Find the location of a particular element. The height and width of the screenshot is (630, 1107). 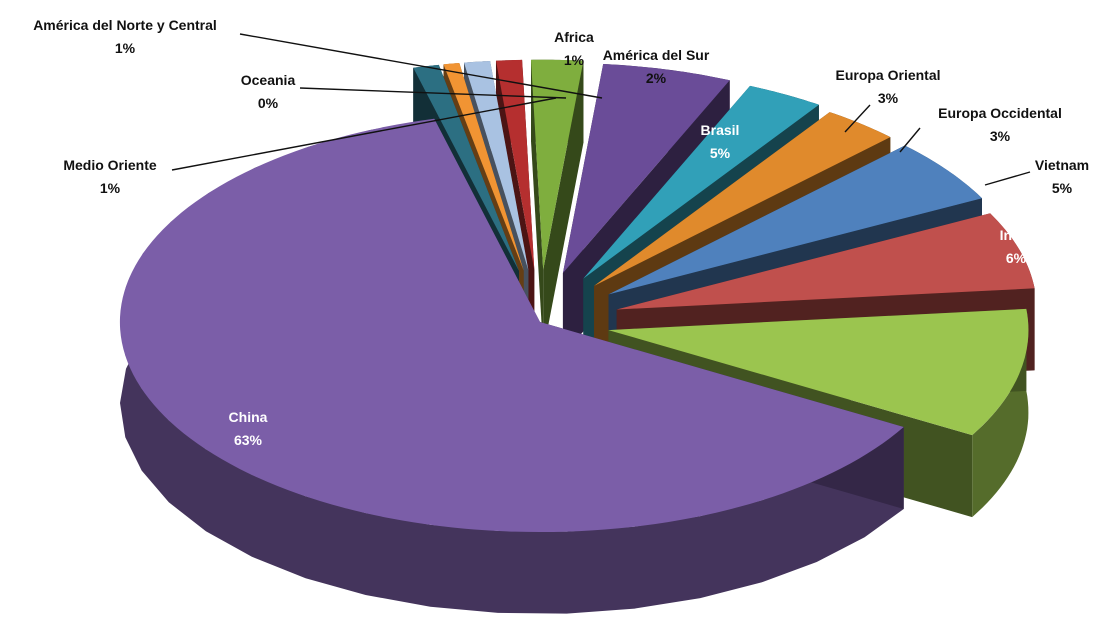

slice-value-vietnam: 5% is located at coordinates (1062, 188).